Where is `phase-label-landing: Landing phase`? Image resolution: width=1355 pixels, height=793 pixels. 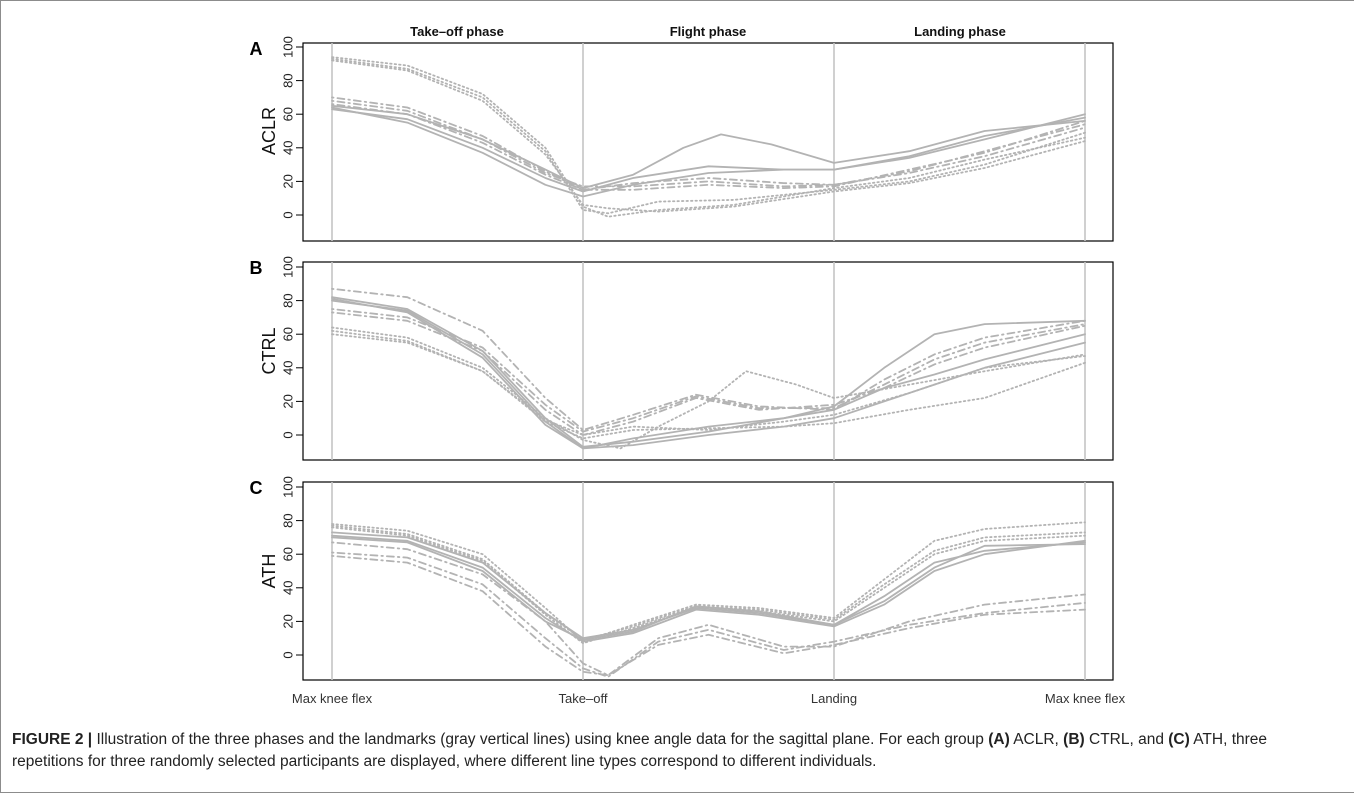
phase-label-landing: Landing phase is located at coordinates (960, 31).